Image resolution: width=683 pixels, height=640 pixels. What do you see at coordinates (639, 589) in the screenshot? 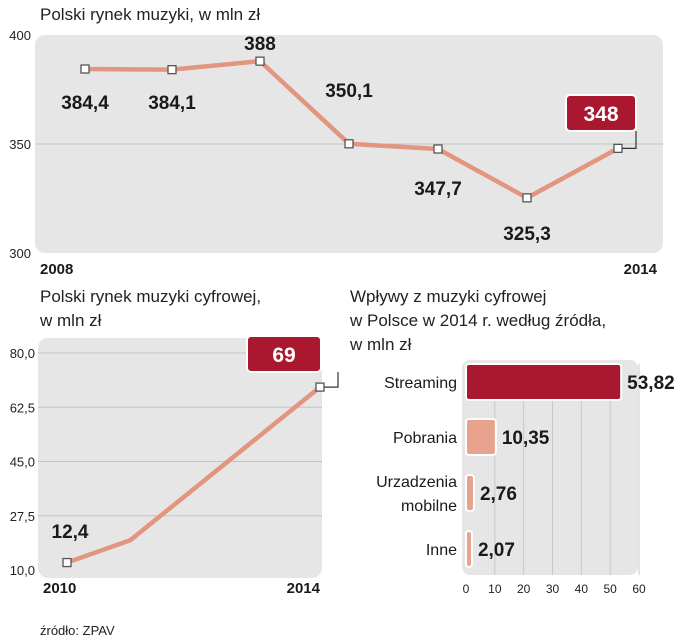
I see `chart3-x-tick-label: 60` at bounding box center [639, 589].